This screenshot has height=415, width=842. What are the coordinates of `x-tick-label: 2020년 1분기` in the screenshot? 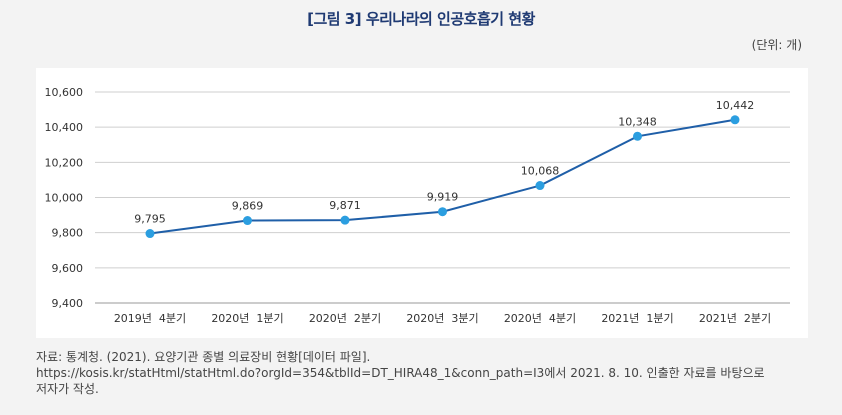 It's located at (247, 318).